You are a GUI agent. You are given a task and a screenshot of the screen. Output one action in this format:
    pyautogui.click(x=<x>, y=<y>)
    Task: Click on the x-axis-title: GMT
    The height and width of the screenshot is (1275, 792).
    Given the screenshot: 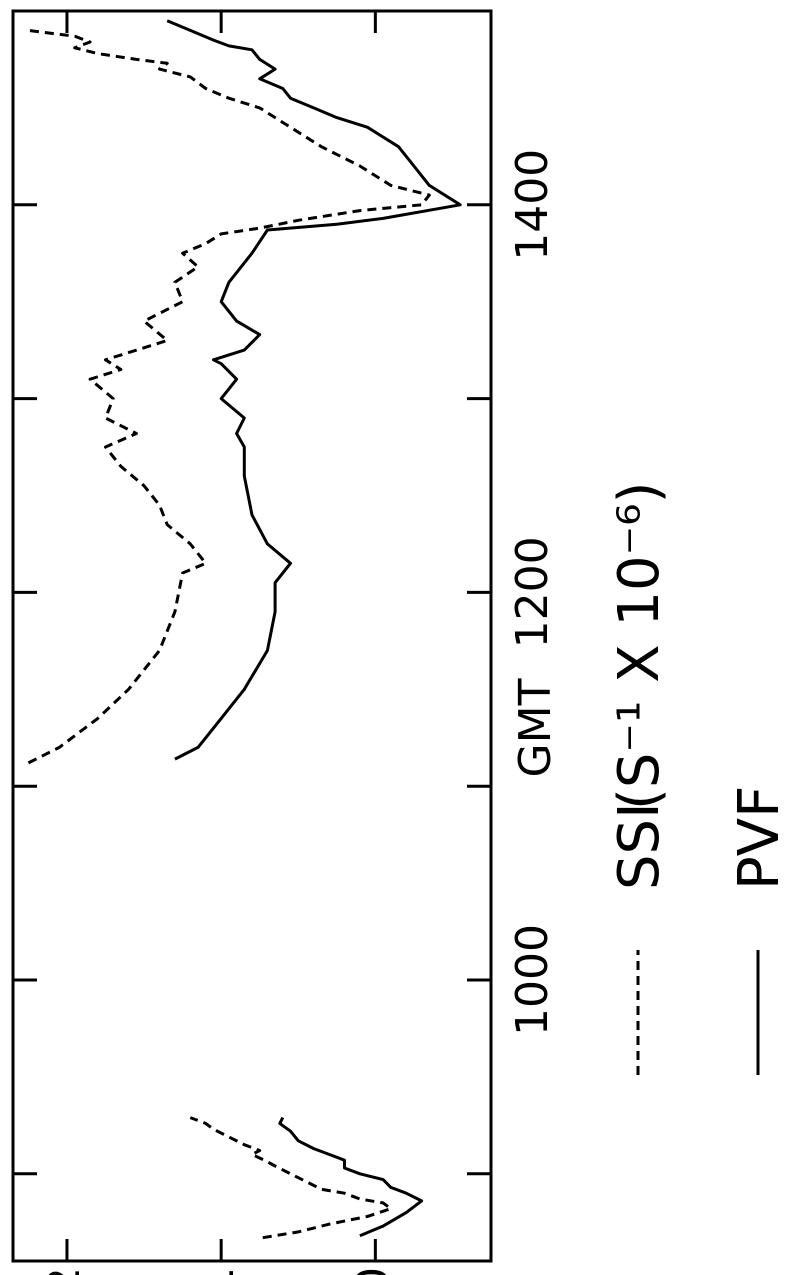 What is the action you would take?
    pyautogui.click(x=535, y=727)
    